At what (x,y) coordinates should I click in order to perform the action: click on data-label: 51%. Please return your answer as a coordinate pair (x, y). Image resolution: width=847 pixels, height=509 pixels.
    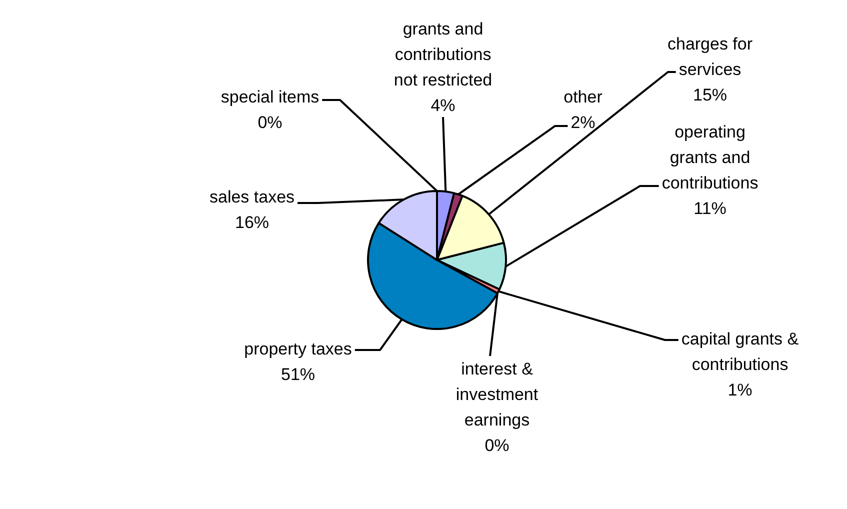
    Looking at the image, I should click on (298, 374).